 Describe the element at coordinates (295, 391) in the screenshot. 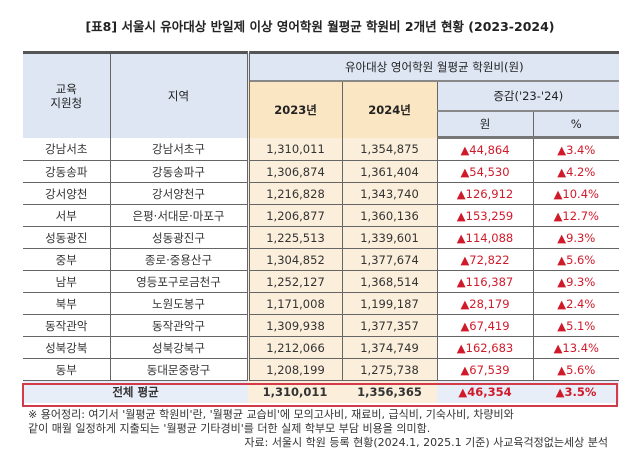

I see `total-y2023: 1,310,011` at that location.